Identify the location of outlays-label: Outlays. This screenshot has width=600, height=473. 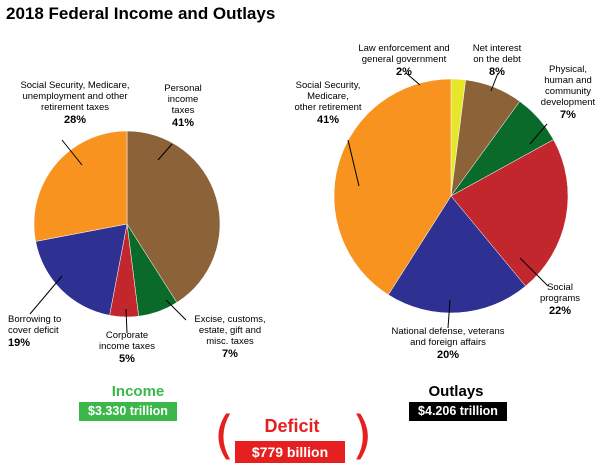
(456, 391).